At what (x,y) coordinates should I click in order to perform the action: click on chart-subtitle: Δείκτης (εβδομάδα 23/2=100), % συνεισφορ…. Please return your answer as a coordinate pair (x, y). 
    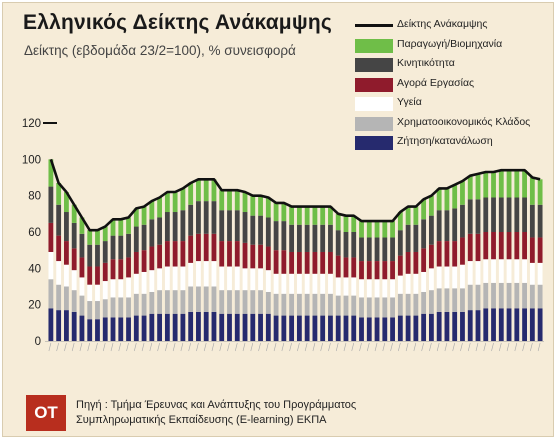
    Looking at the image, I should click on (160, 50).